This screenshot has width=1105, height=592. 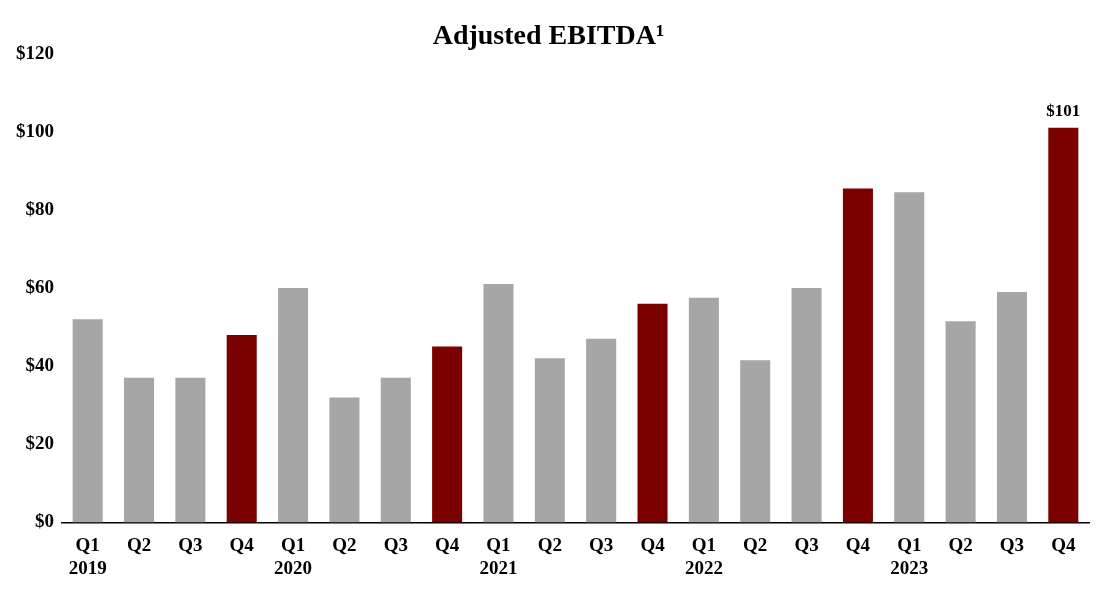 I want to click on x-tick-label: Q1 2019, so click(x=87, y=555).